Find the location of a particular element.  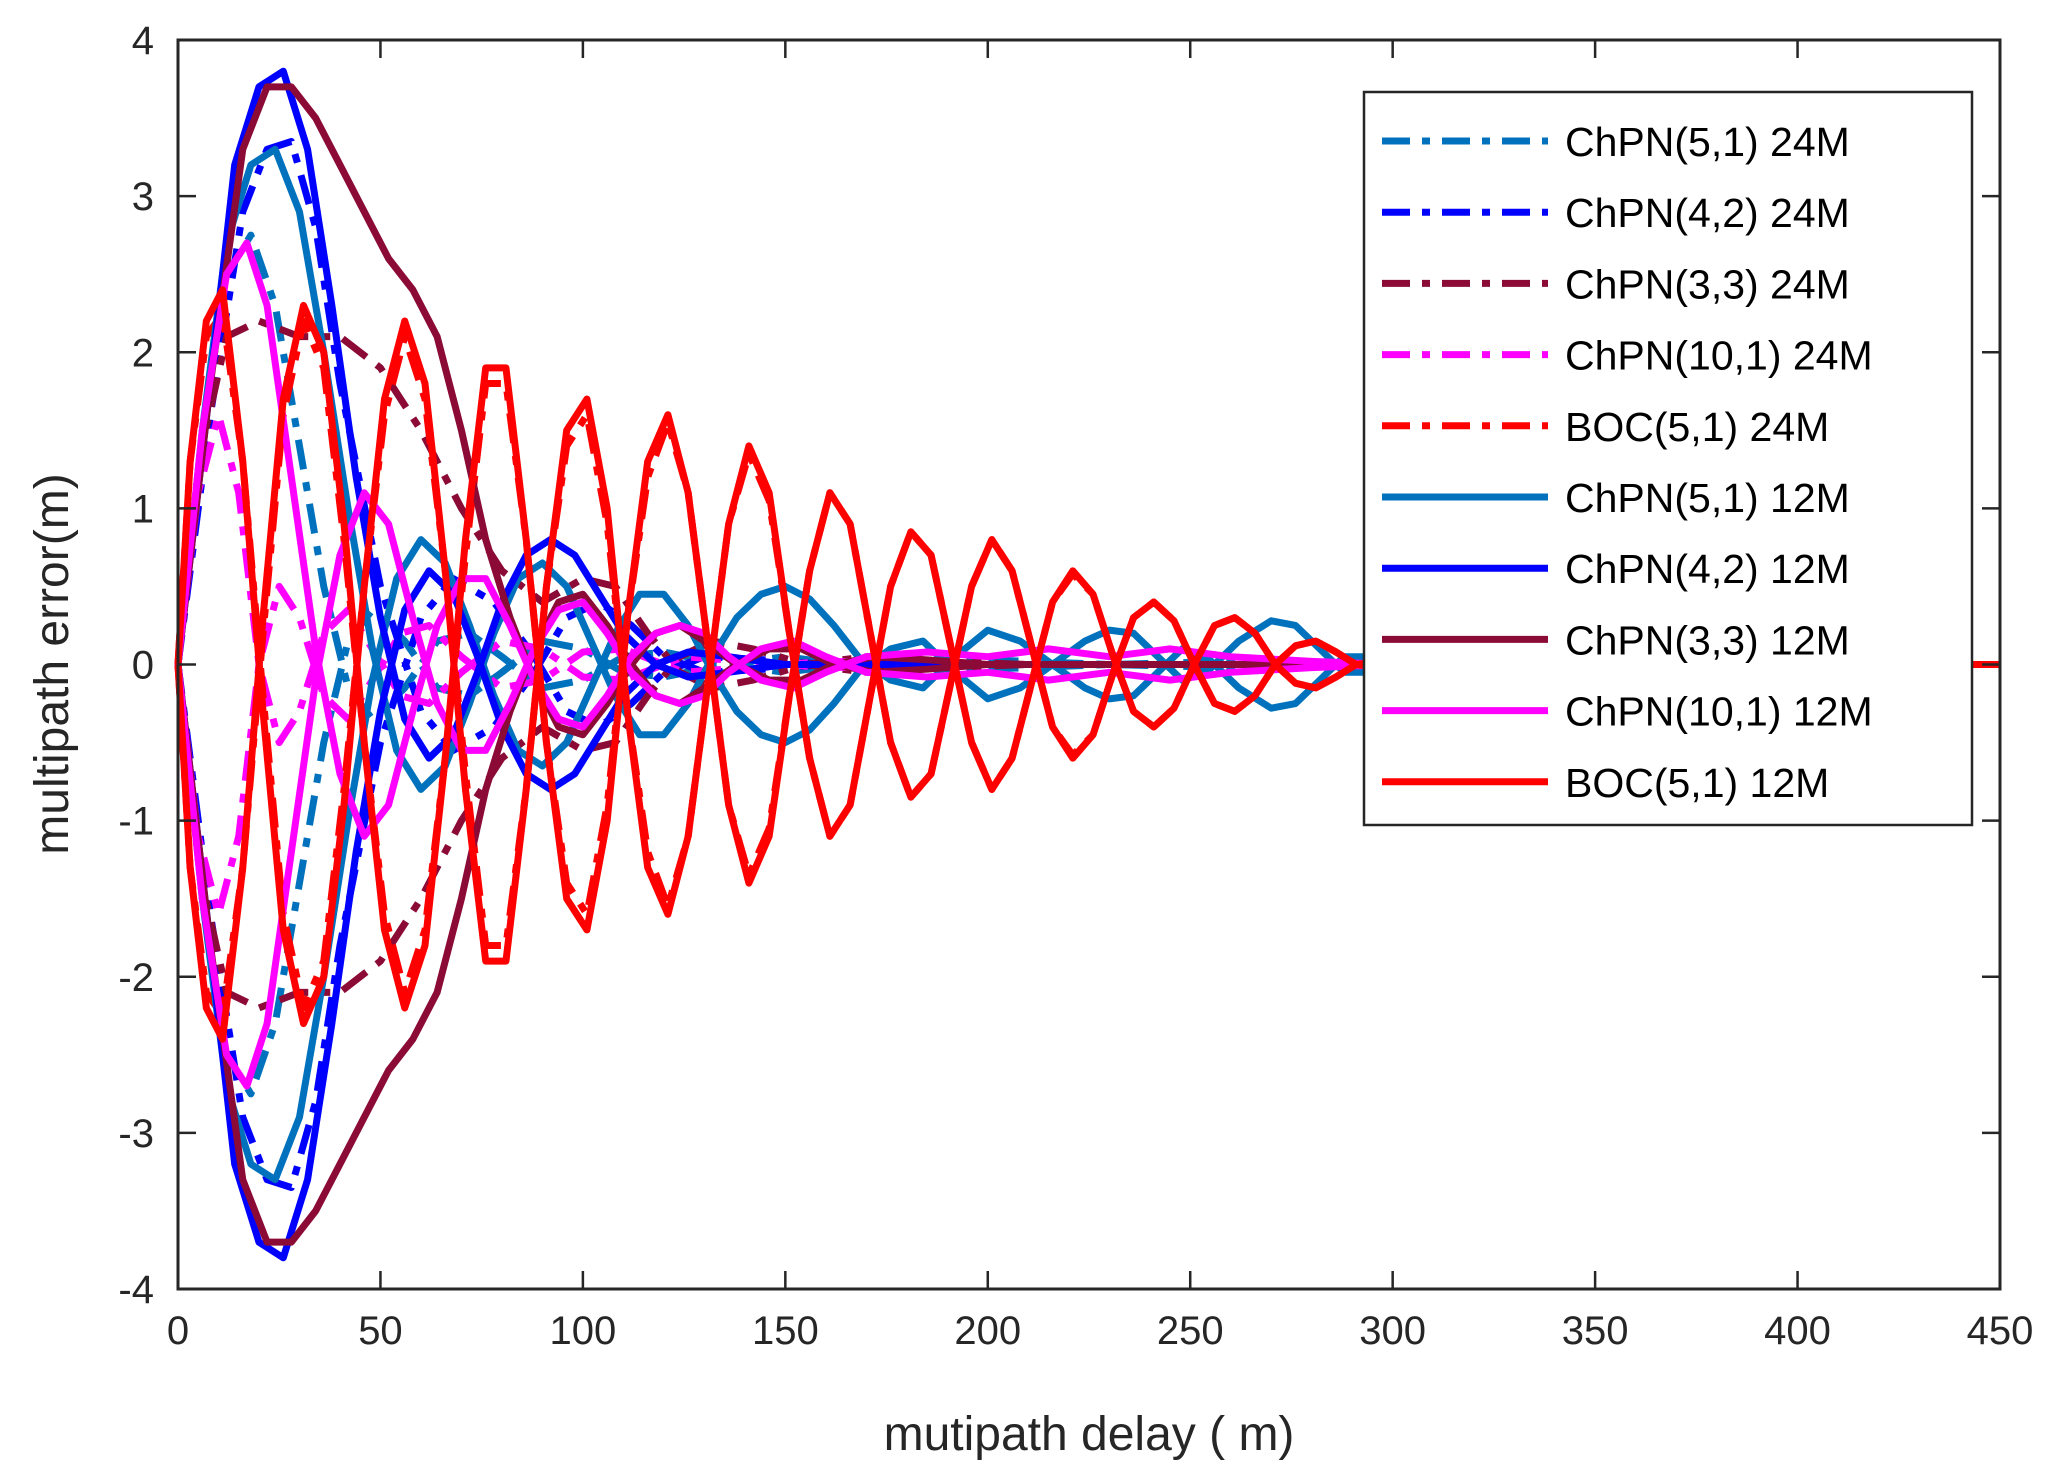

x-tick-label: 350 is located at coordinates (1595, 1331).